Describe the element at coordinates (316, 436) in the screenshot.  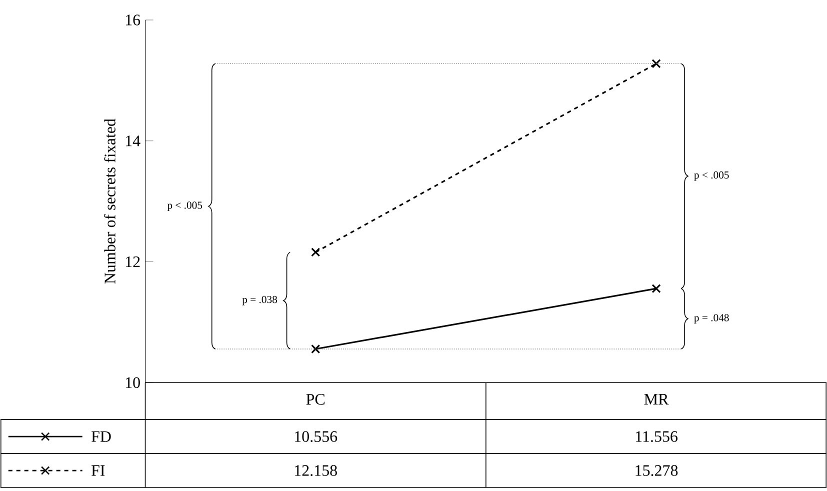
I see `data-label: 10.556` at that location.